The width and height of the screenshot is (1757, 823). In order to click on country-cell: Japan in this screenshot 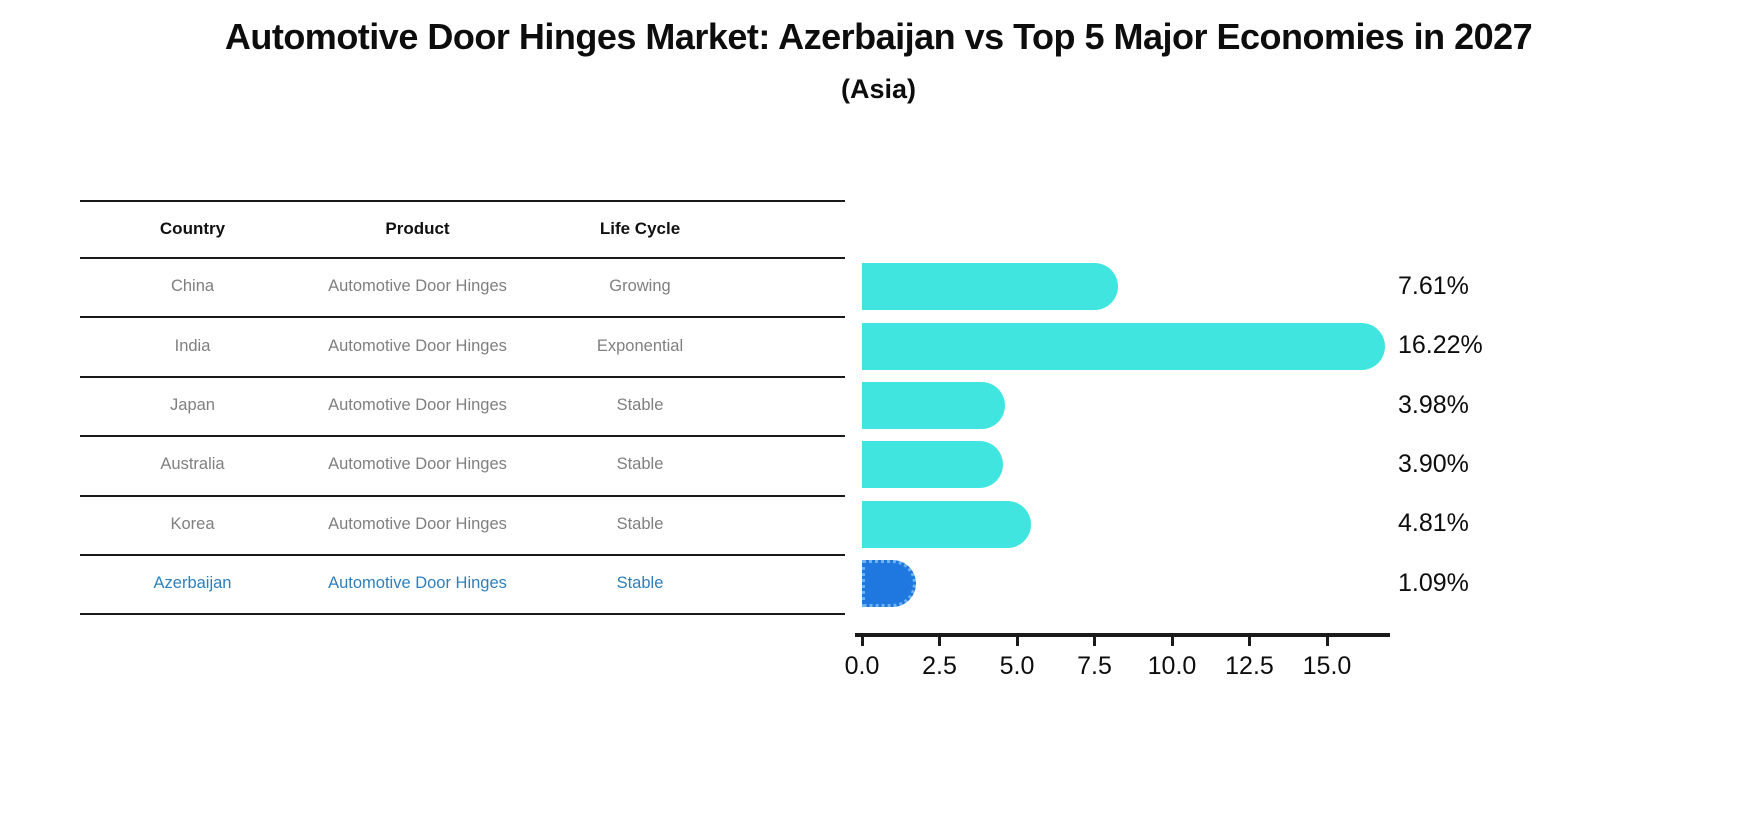, I will do `click(192, 404)`.